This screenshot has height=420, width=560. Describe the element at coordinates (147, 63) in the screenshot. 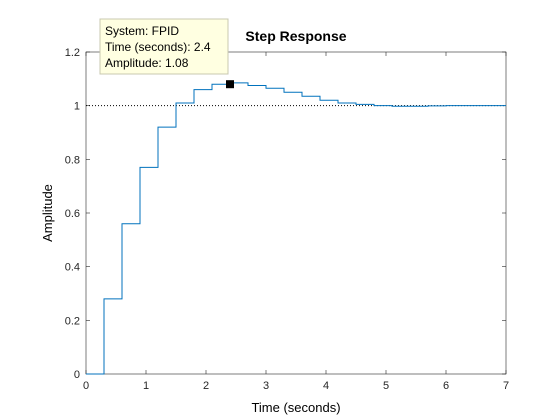

I see `datatip-amplitude: Amplitude: 1.08` at that location.